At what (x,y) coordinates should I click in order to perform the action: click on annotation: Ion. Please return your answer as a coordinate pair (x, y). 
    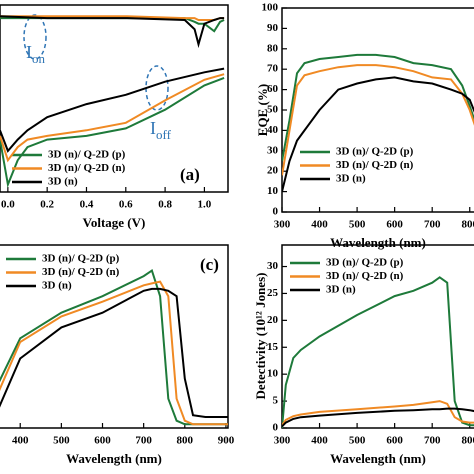
    Looking at the image, I should click on (36, 54).